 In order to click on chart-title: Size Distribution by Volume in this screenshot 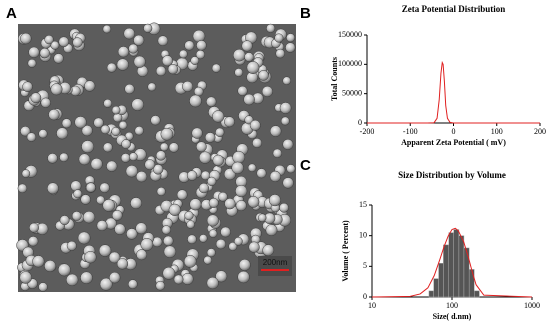, I will do `click(452, 175)`.